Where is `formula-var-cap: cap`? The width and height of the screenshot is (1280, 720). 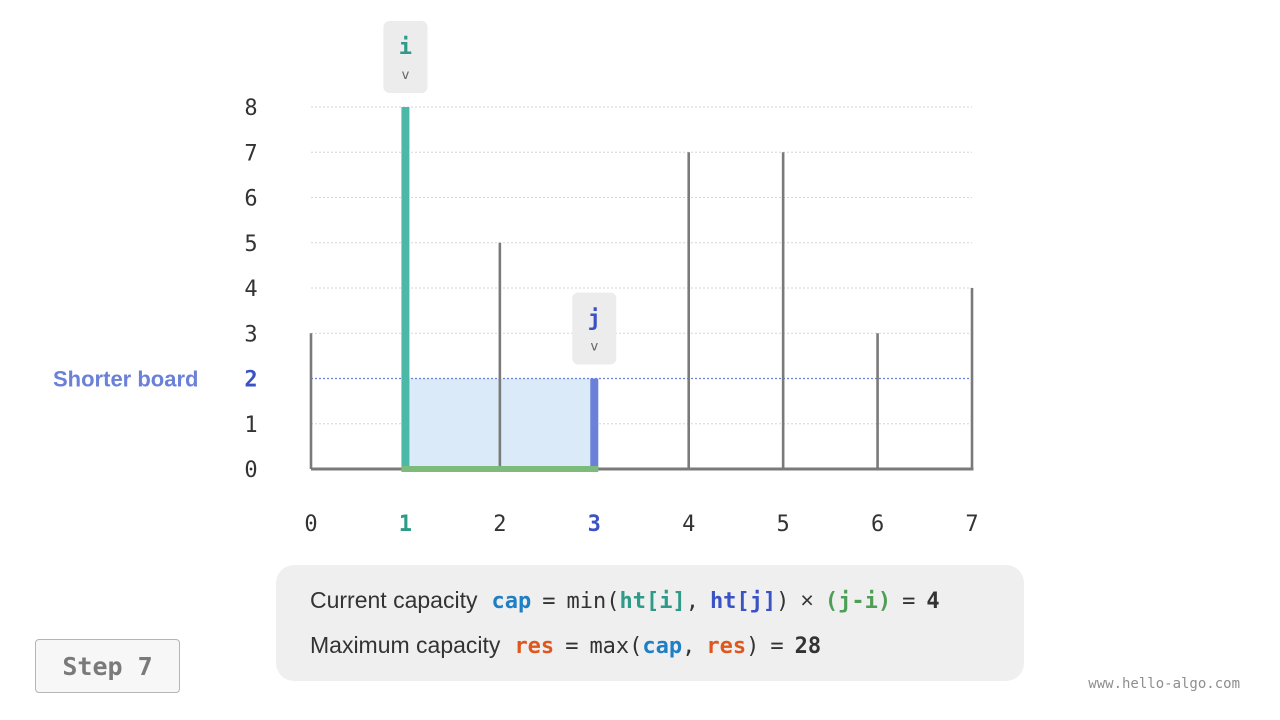
formula-var-cap: cap is located at coordinates (511, 601).